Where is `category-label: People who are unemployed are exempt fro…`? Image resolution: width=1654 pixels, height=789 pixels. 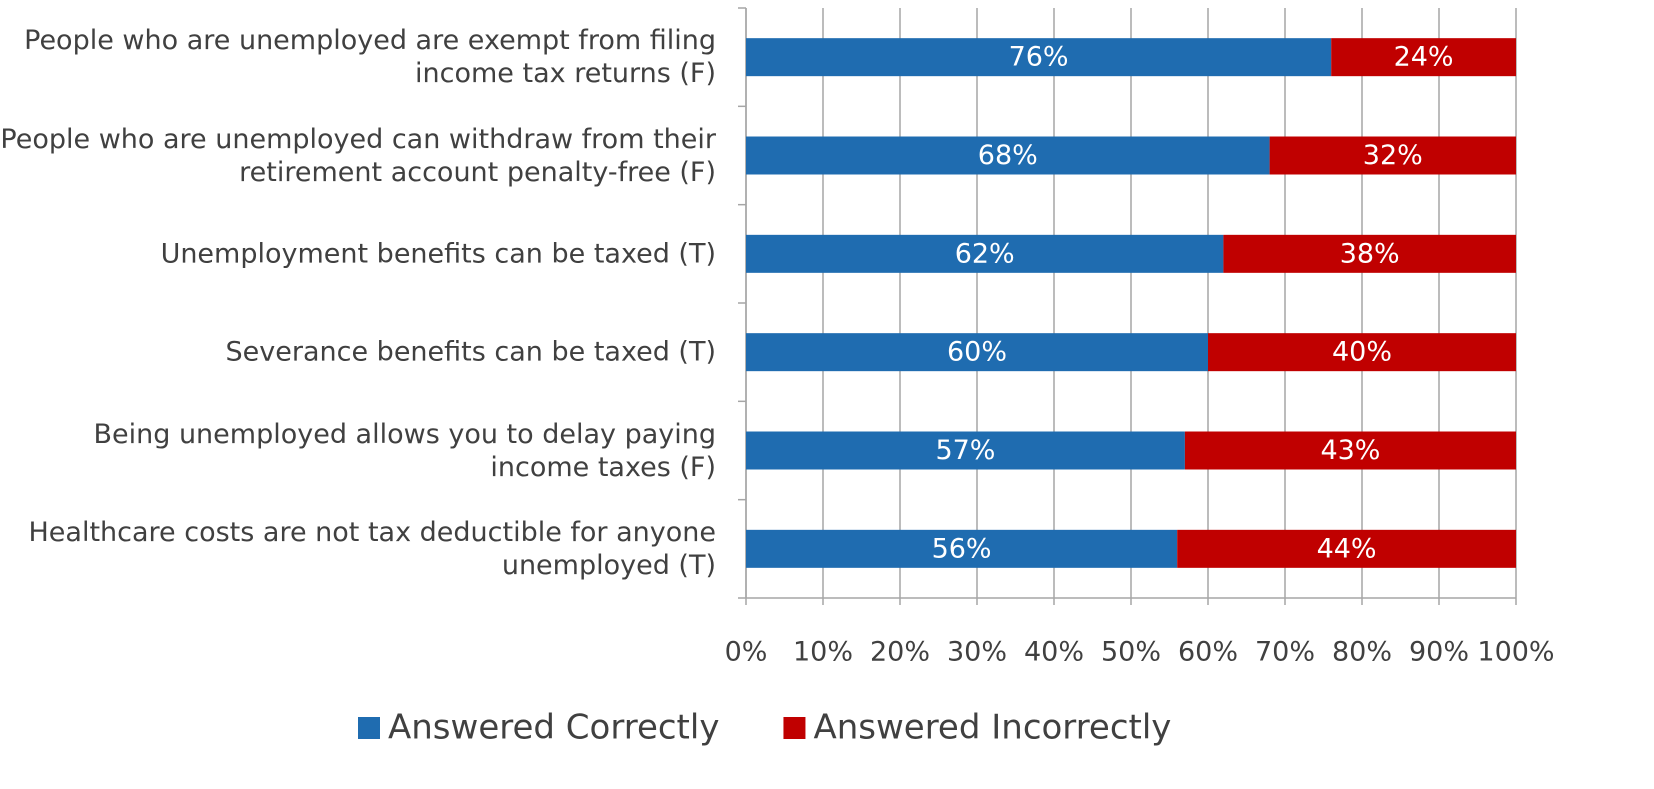
category-label: People who are unemployed are exempt fro… is located at coordinates (370, 57).